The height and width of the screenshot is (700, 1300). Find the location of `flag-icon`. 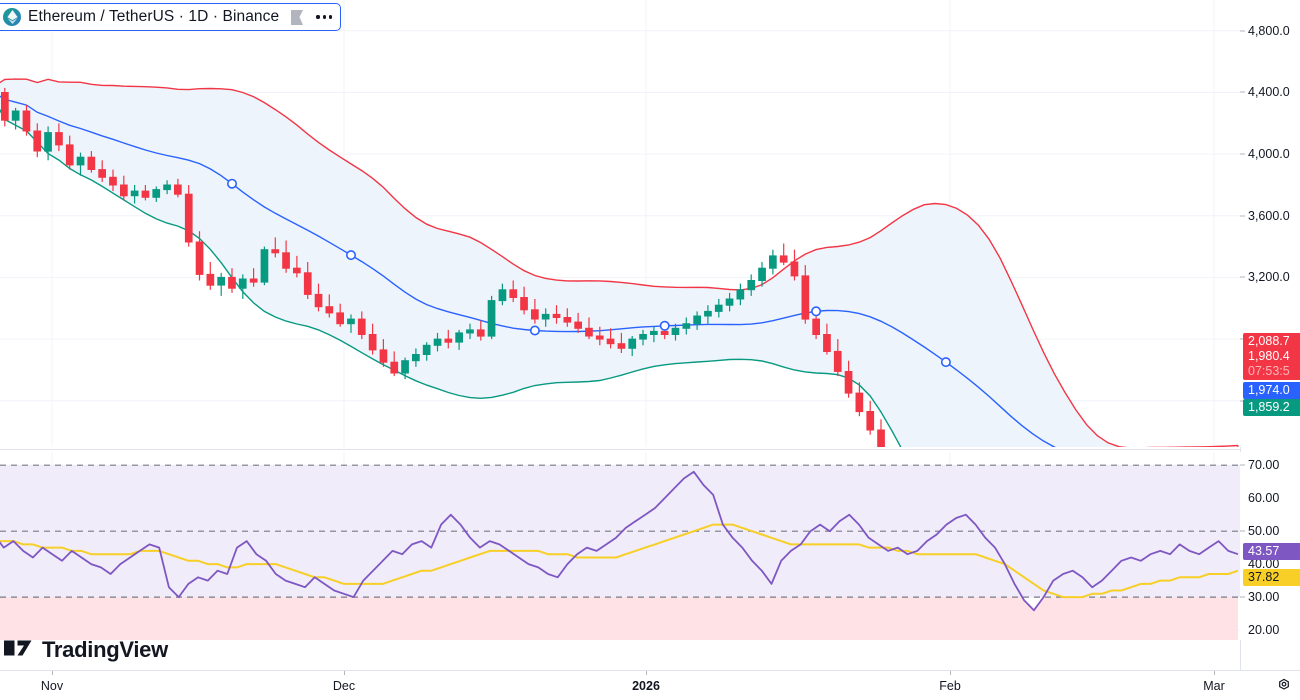

flag-icon is located at coordinates (297, 17).